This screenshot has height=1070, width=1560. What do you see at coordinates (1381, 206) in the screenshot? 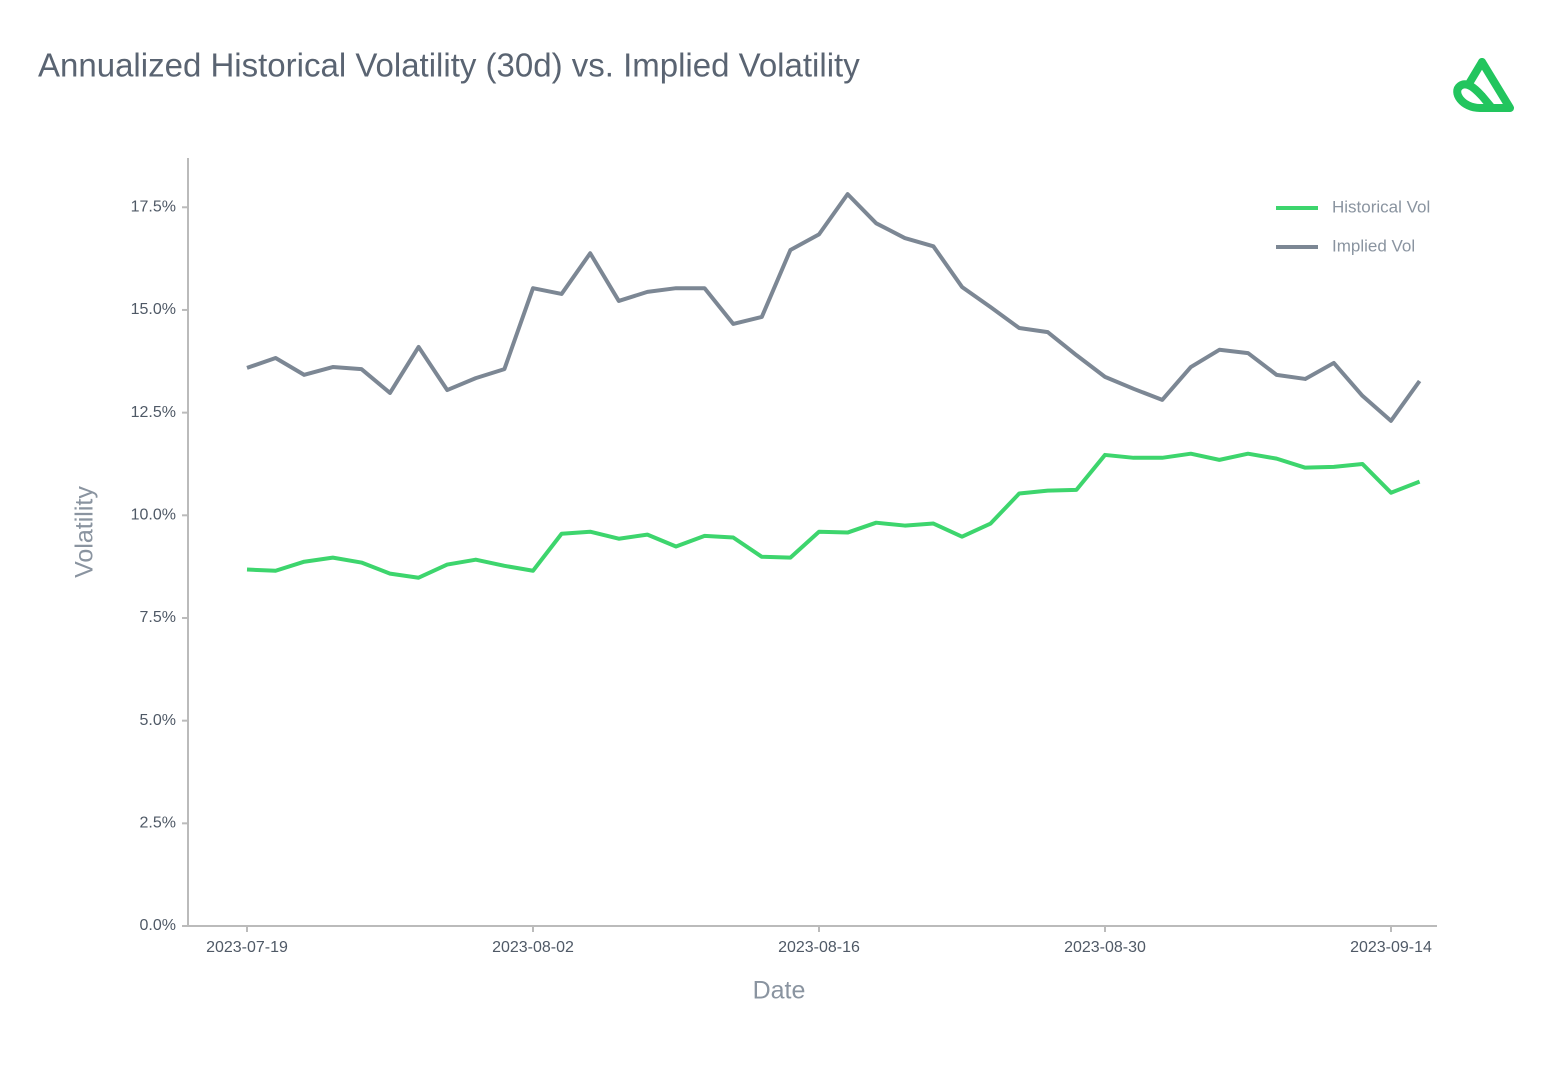
I see `legend-label: Historical Vol` at bounding box center [1381, 206].